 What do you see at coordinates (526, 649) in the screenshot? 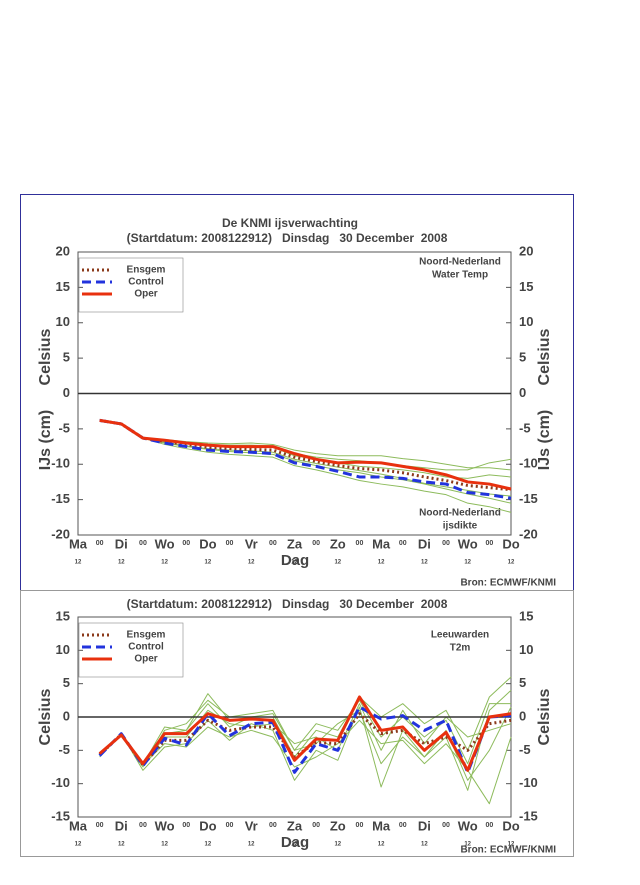
I see `y2-tick-label: 10` at bounding box center [526, 649].